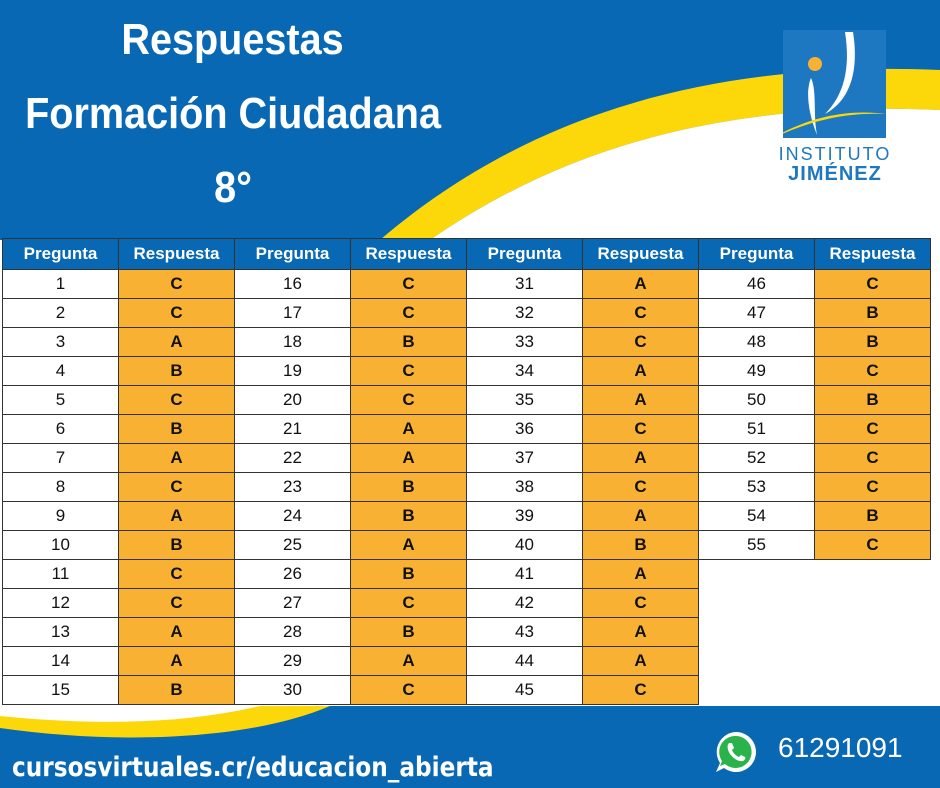 This screenshot has width=940, height=788. I want to click on question-number: 42, so click(524, 603).